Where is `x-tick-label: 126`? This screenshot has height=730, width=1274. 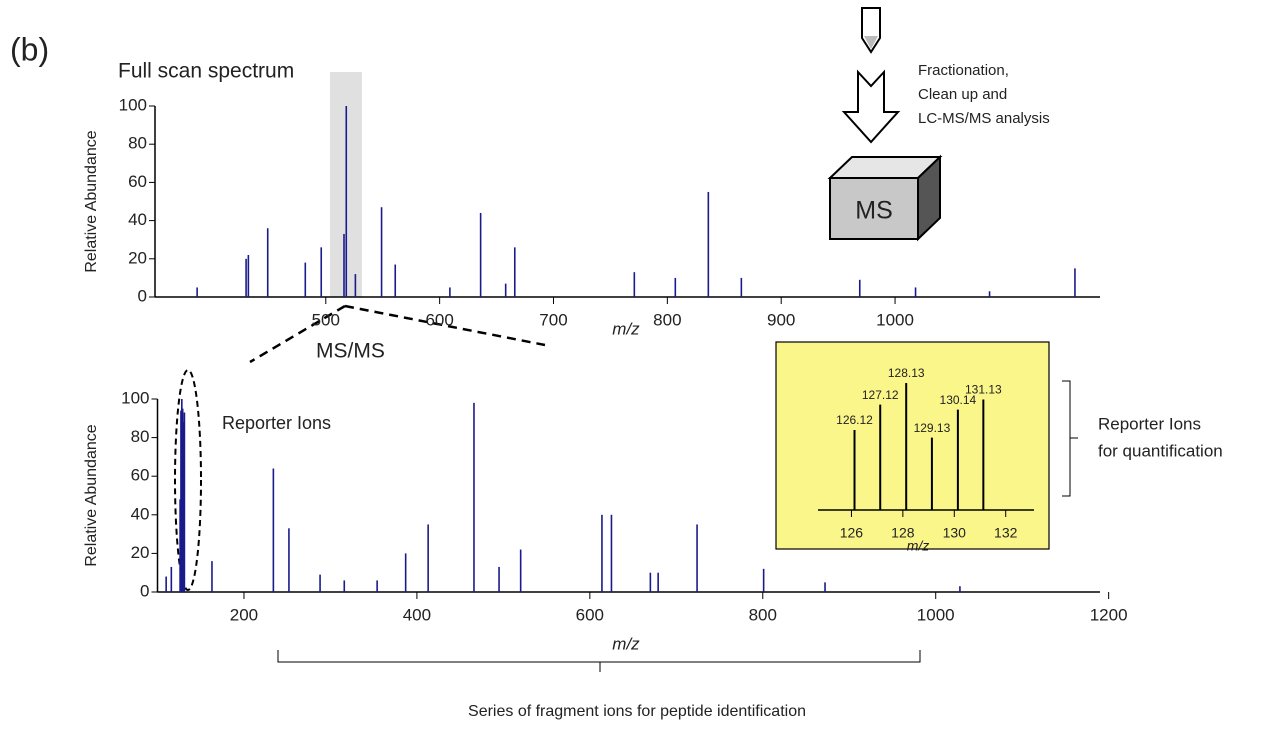
x-tick-label: 126 is located at coordinates (852, 533).